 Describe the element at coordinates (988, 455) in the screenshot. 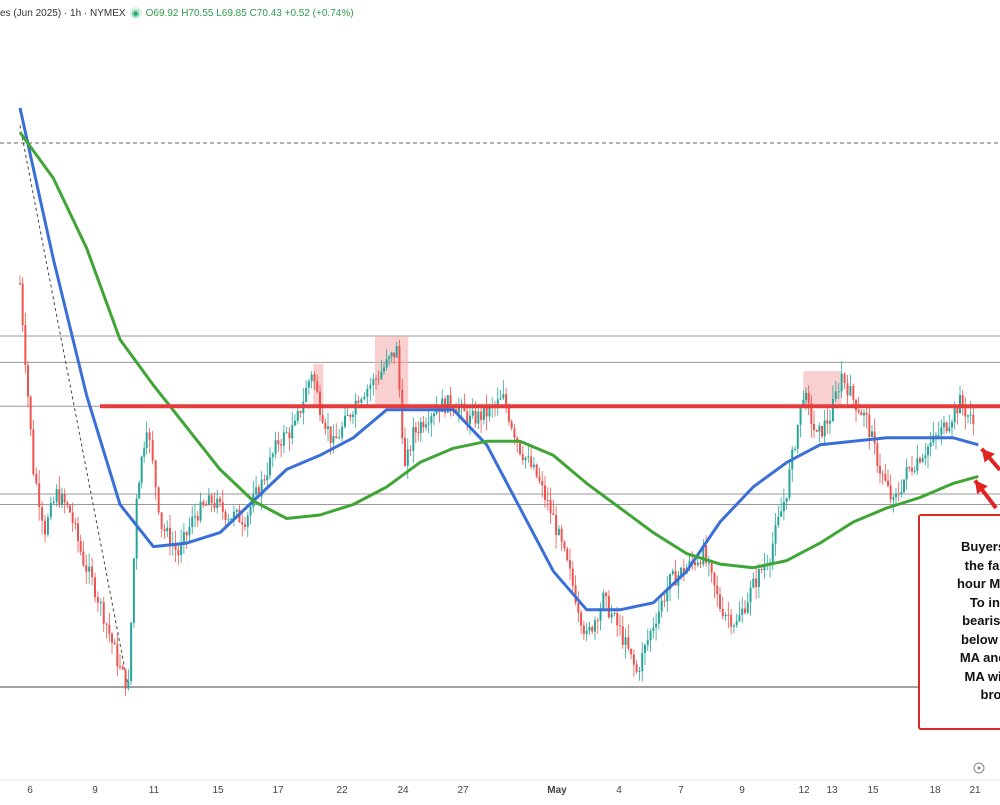

I see `annotation-arrow-head` at that location.